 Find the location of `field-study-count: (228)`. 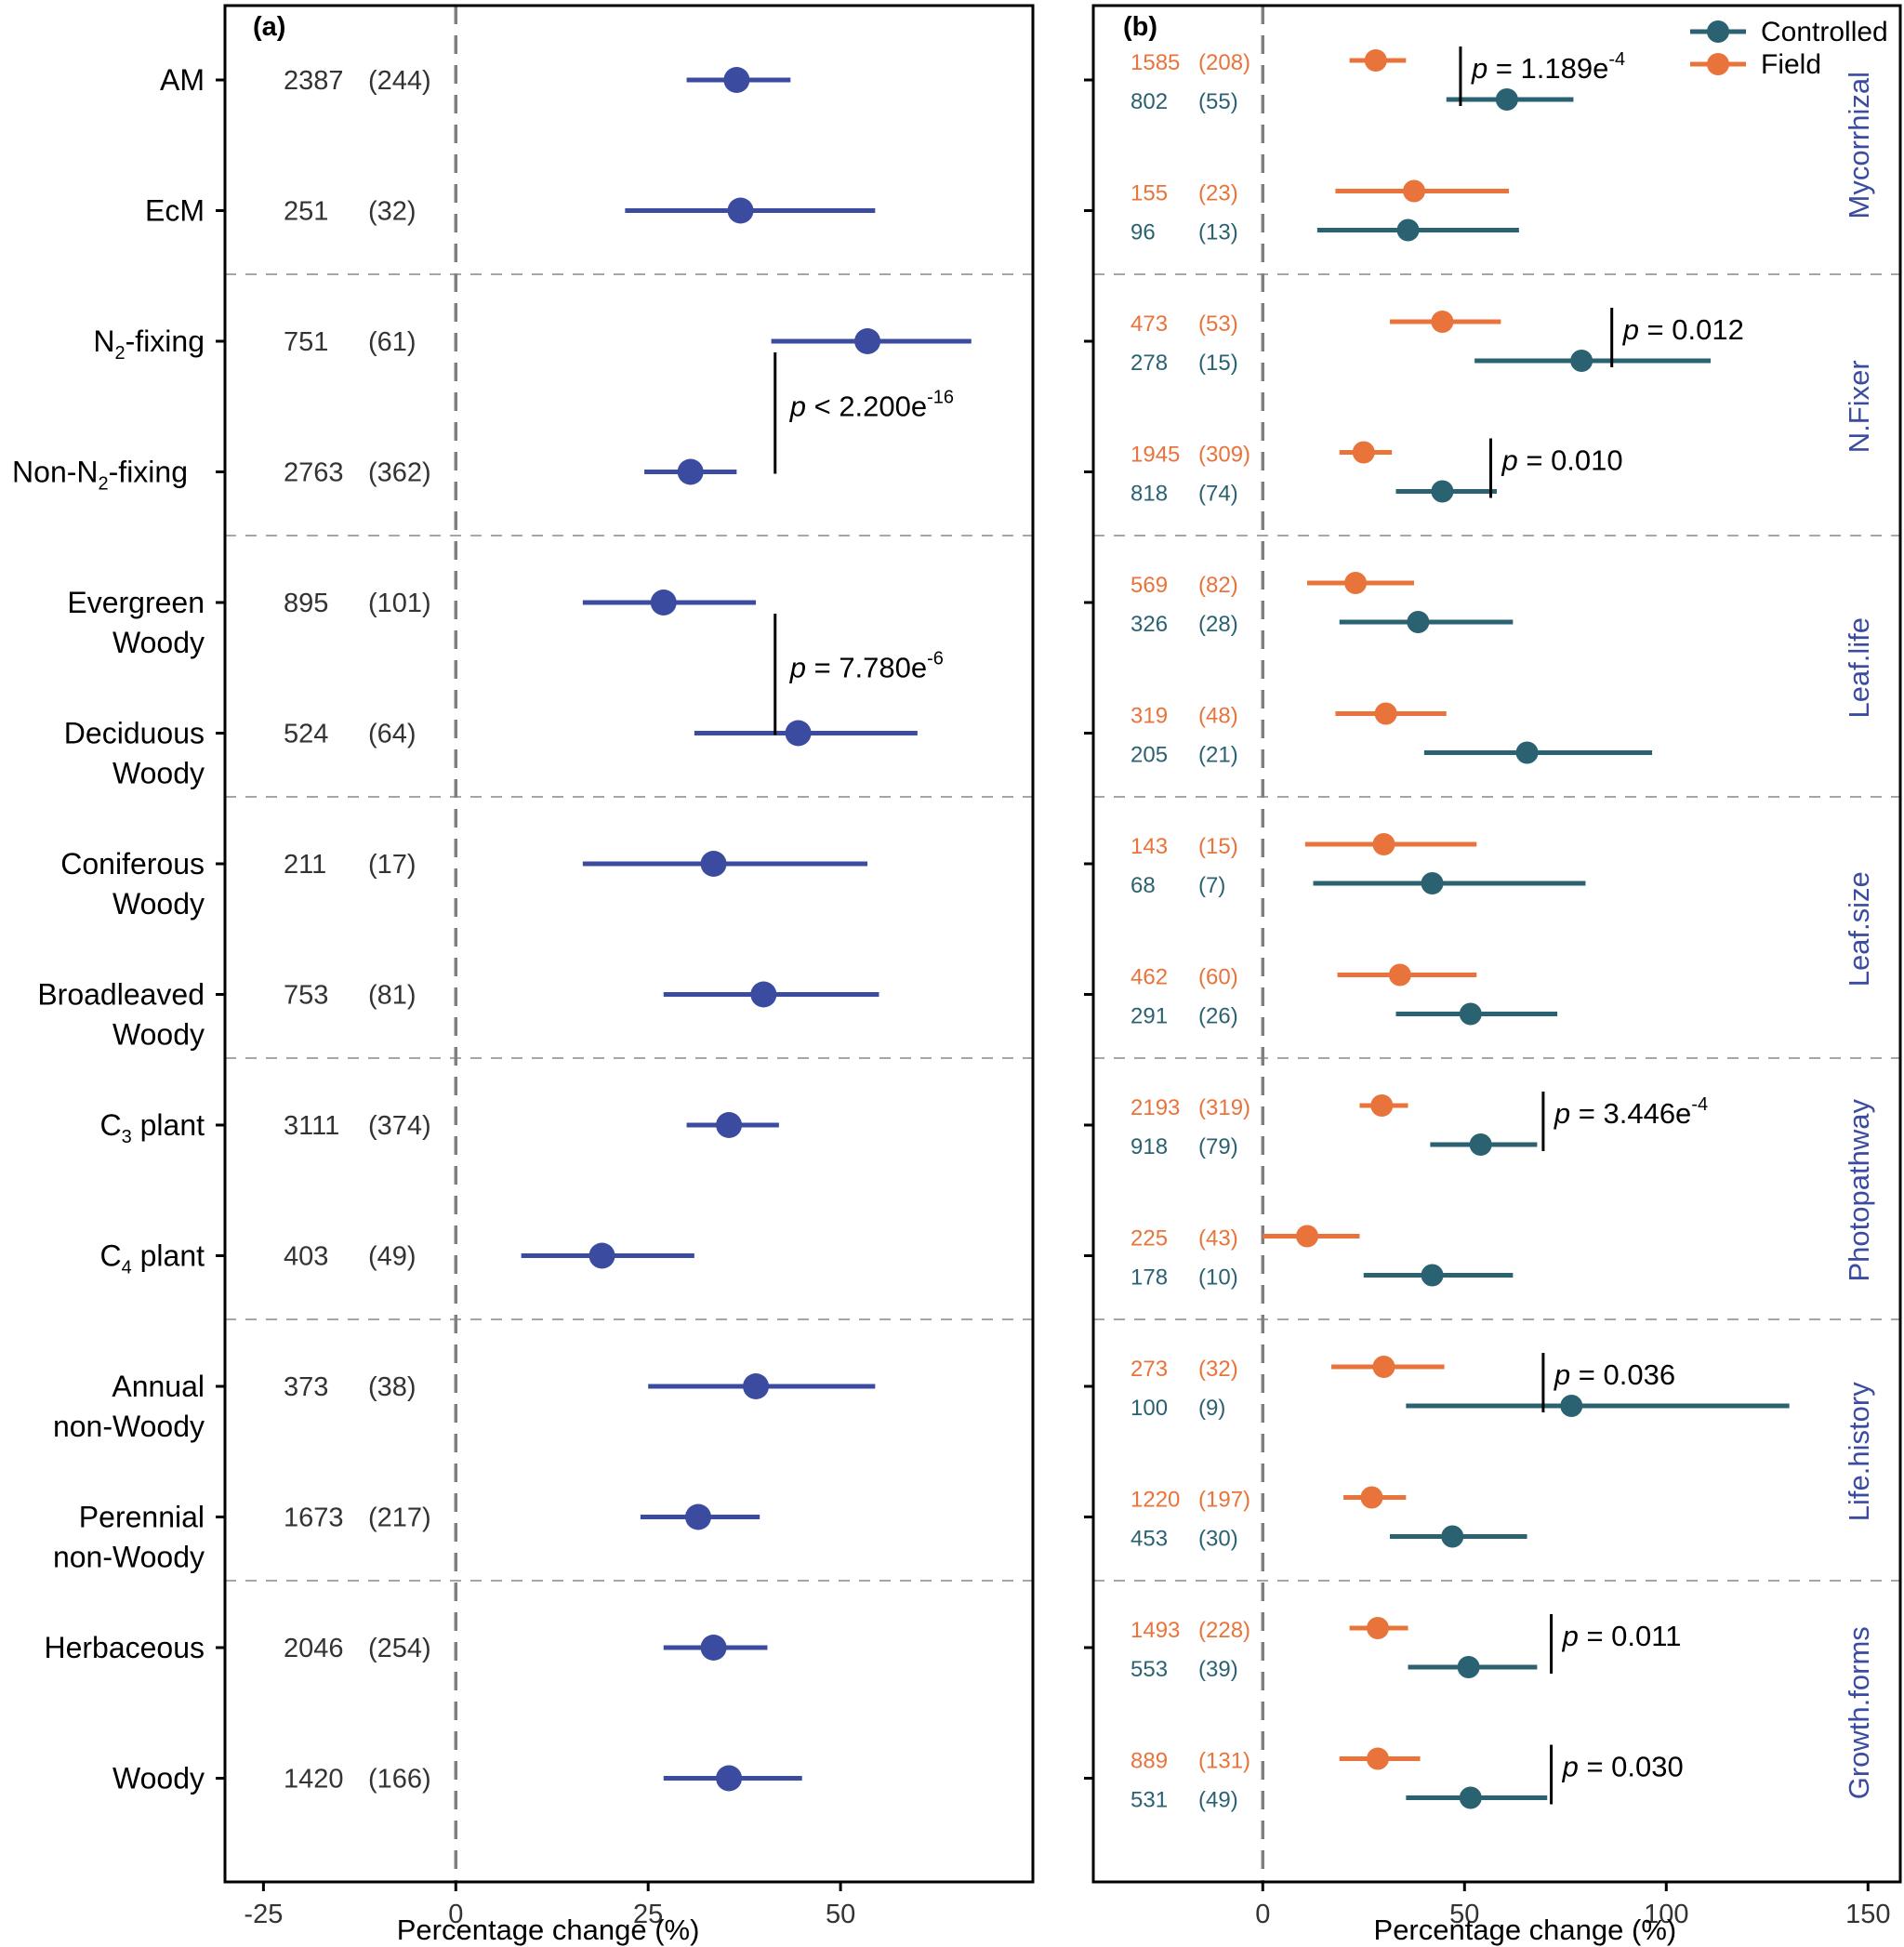

field-study-count: (228) is located at coordinates (1224, 1630).